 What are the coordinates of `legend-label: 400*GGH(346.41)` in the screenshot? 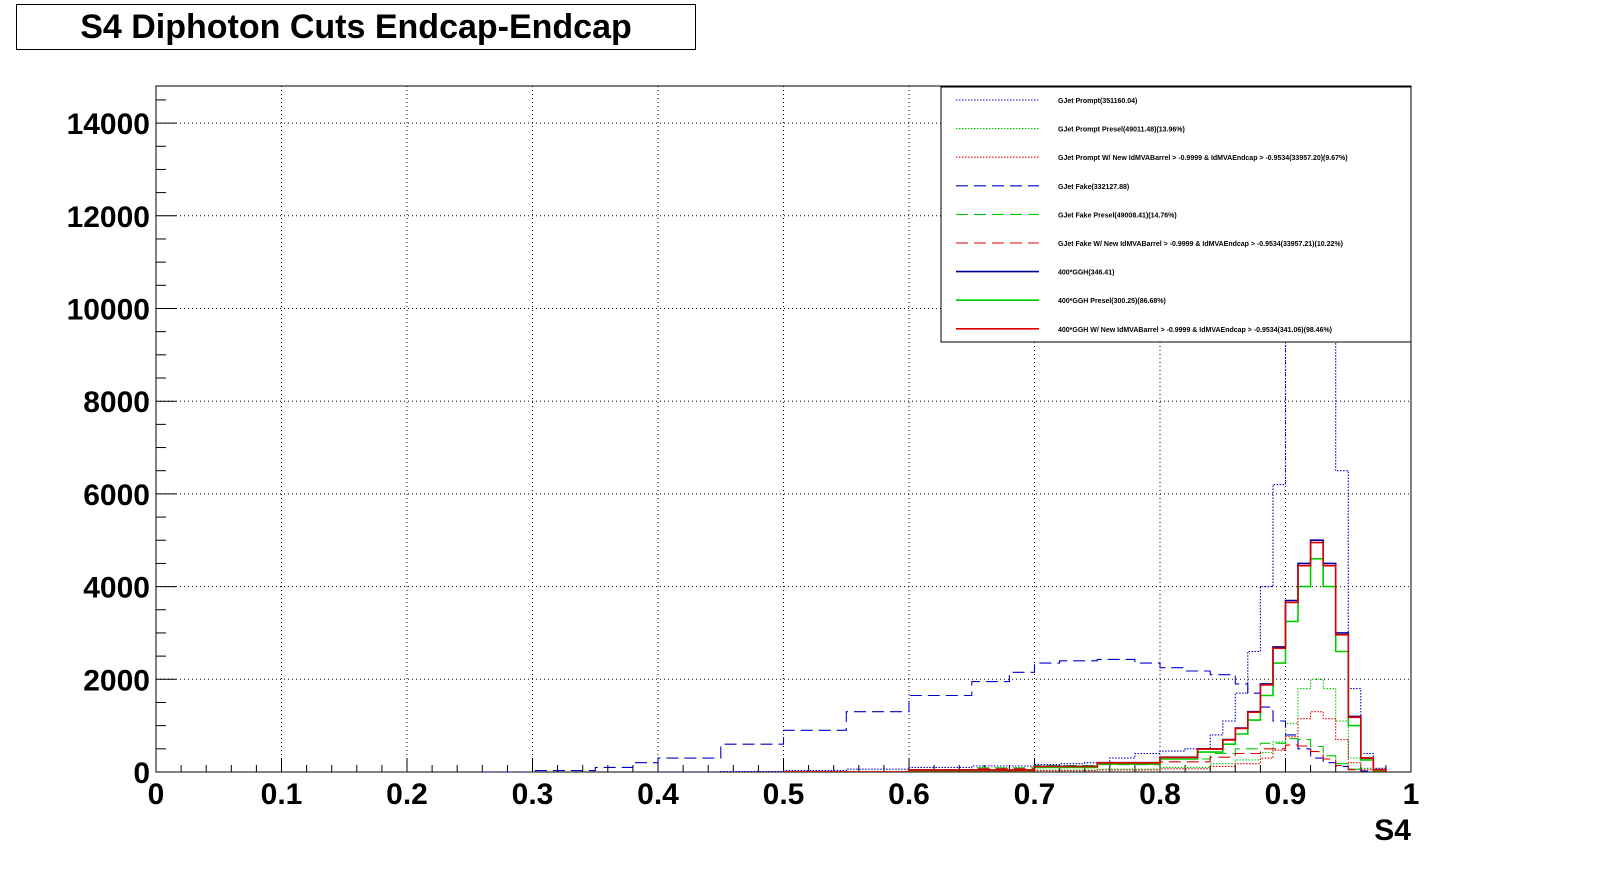 It's located at (1086, 273).